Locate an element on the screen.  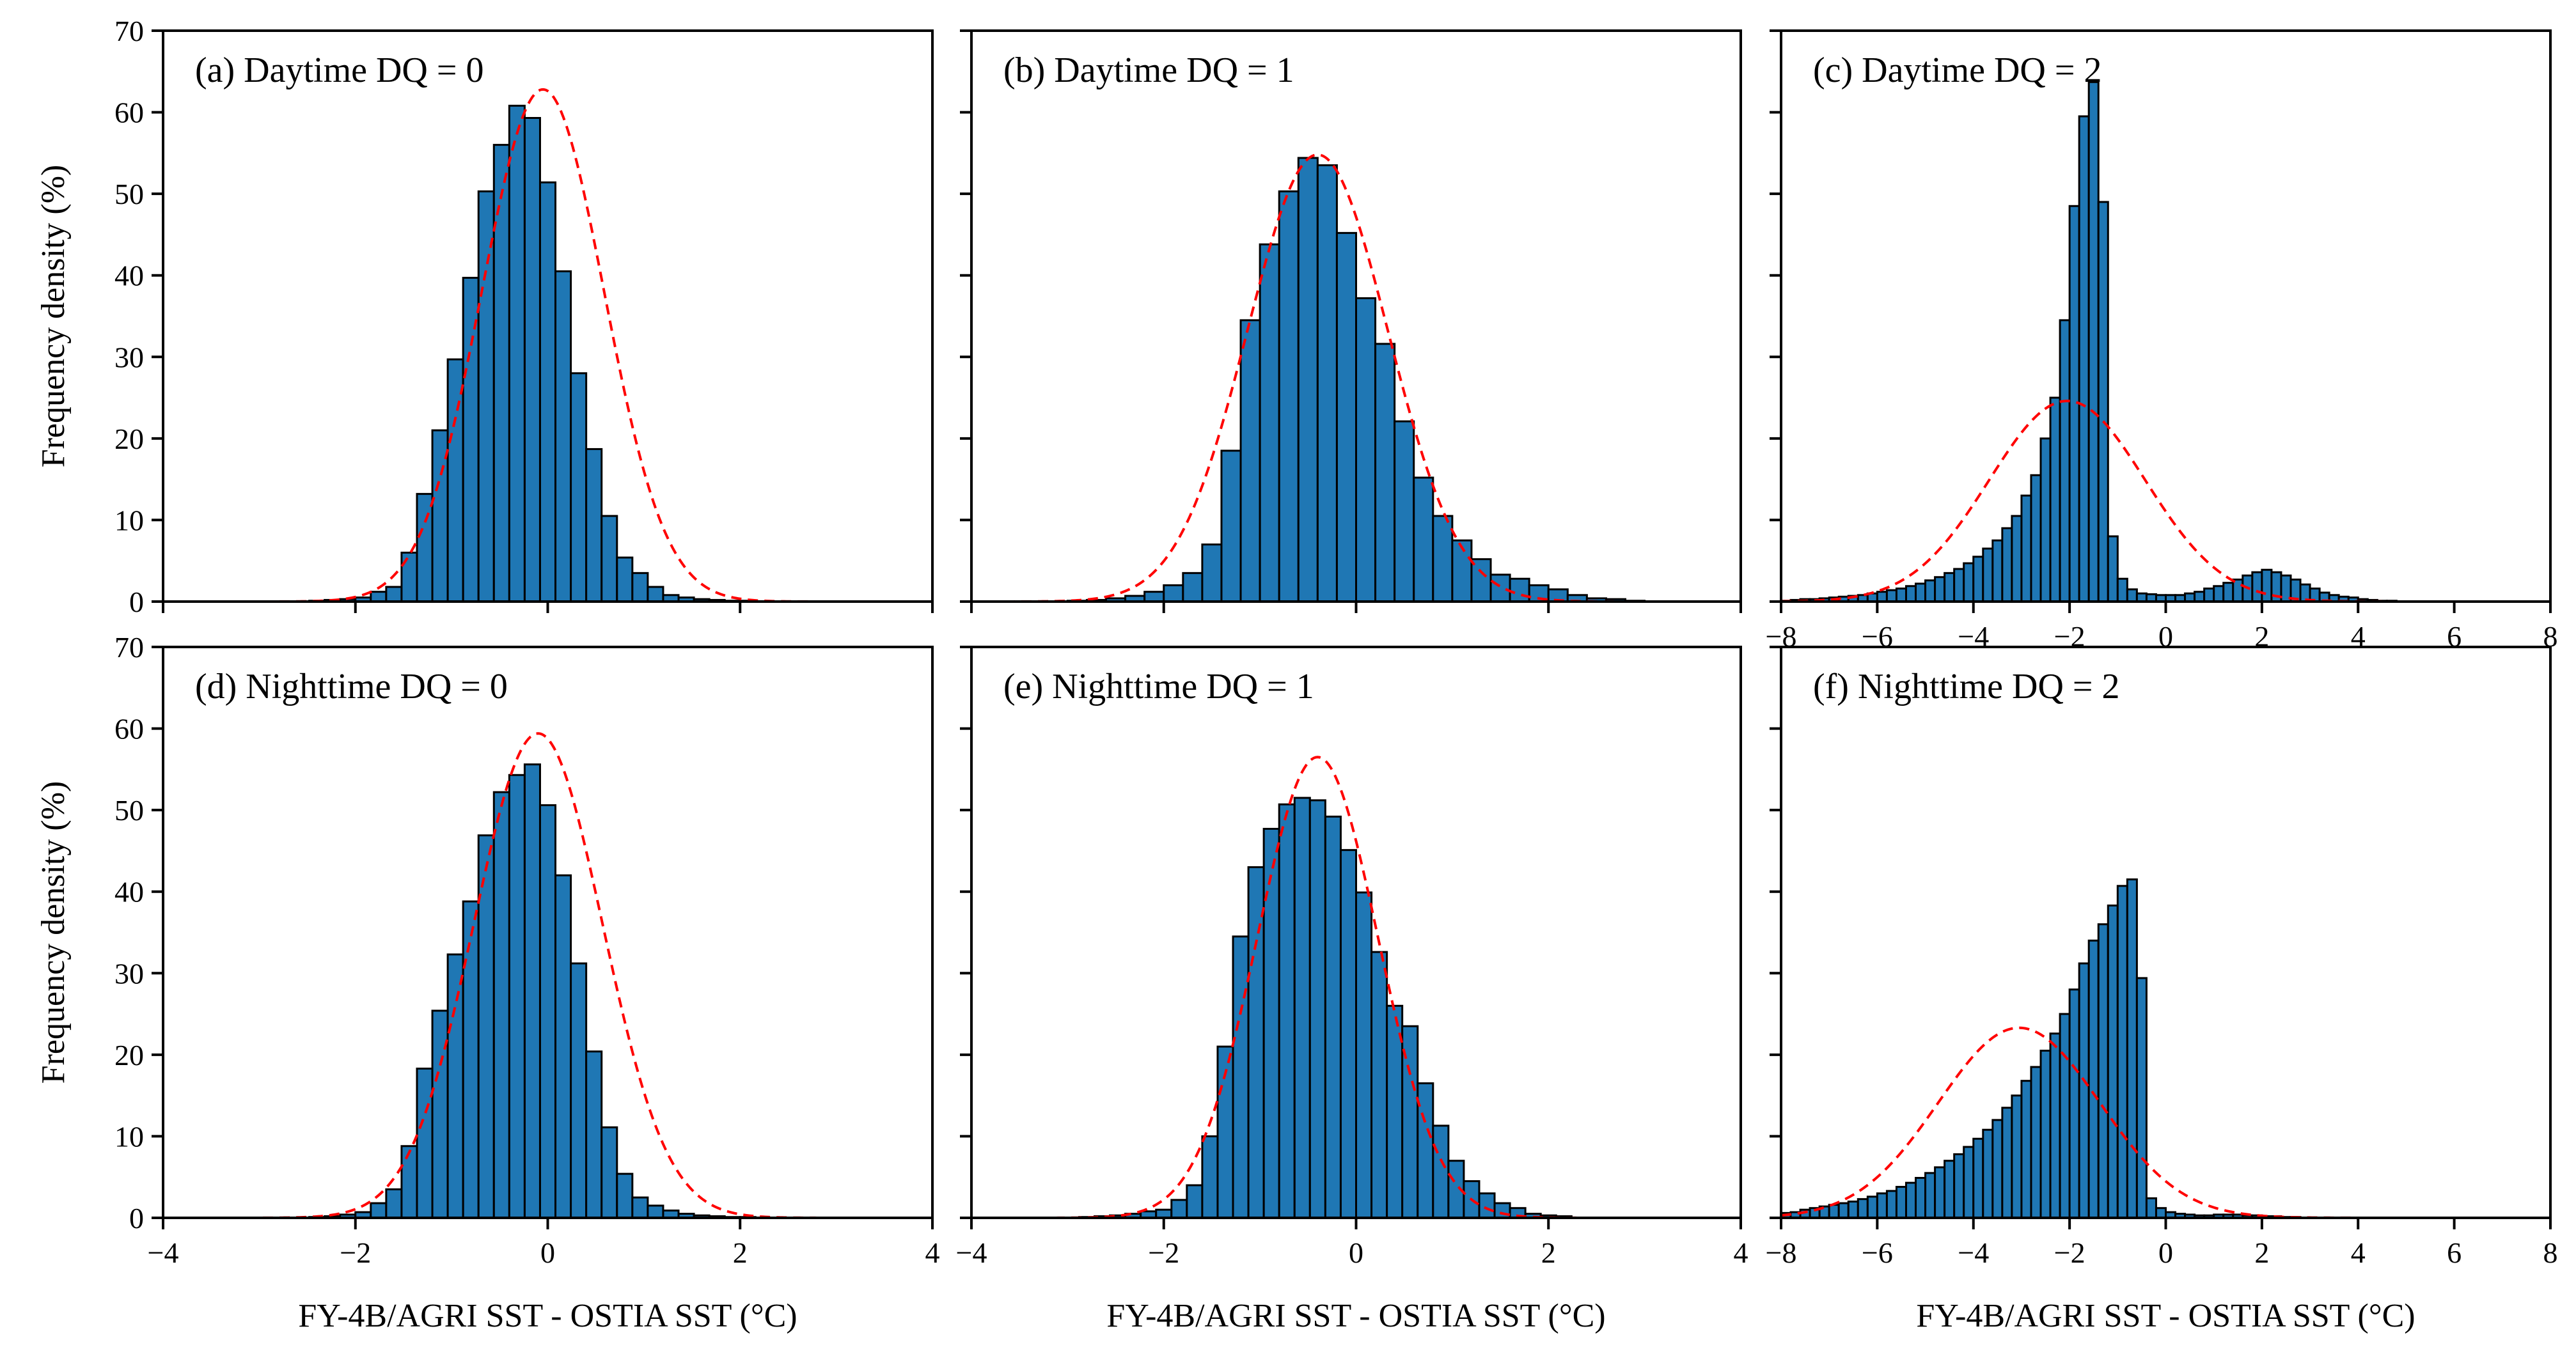
y-tick-label: 0 is located at coordinates (136, 602).